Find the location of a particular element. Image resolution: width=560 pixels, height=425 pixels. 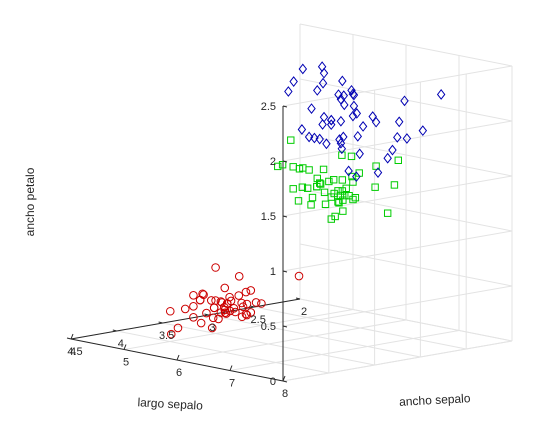

z-axis-label: ancho petalo is located at coordinates (30, 201).